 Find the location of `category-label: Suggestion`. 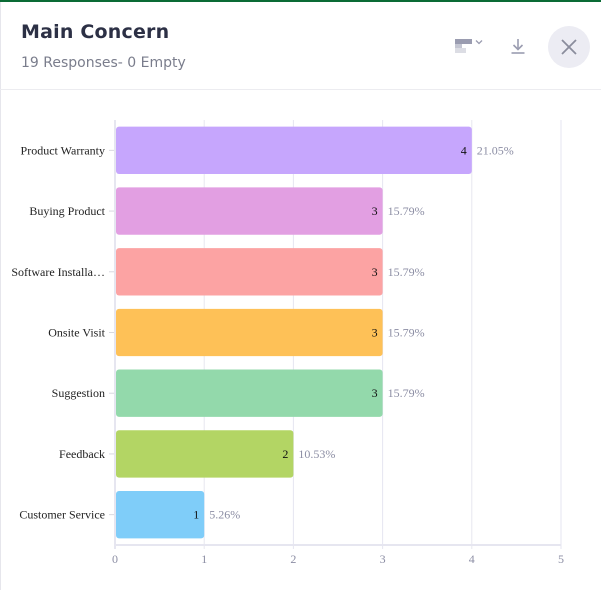

category-label: Suggestion is located at coordinates (78, 393).